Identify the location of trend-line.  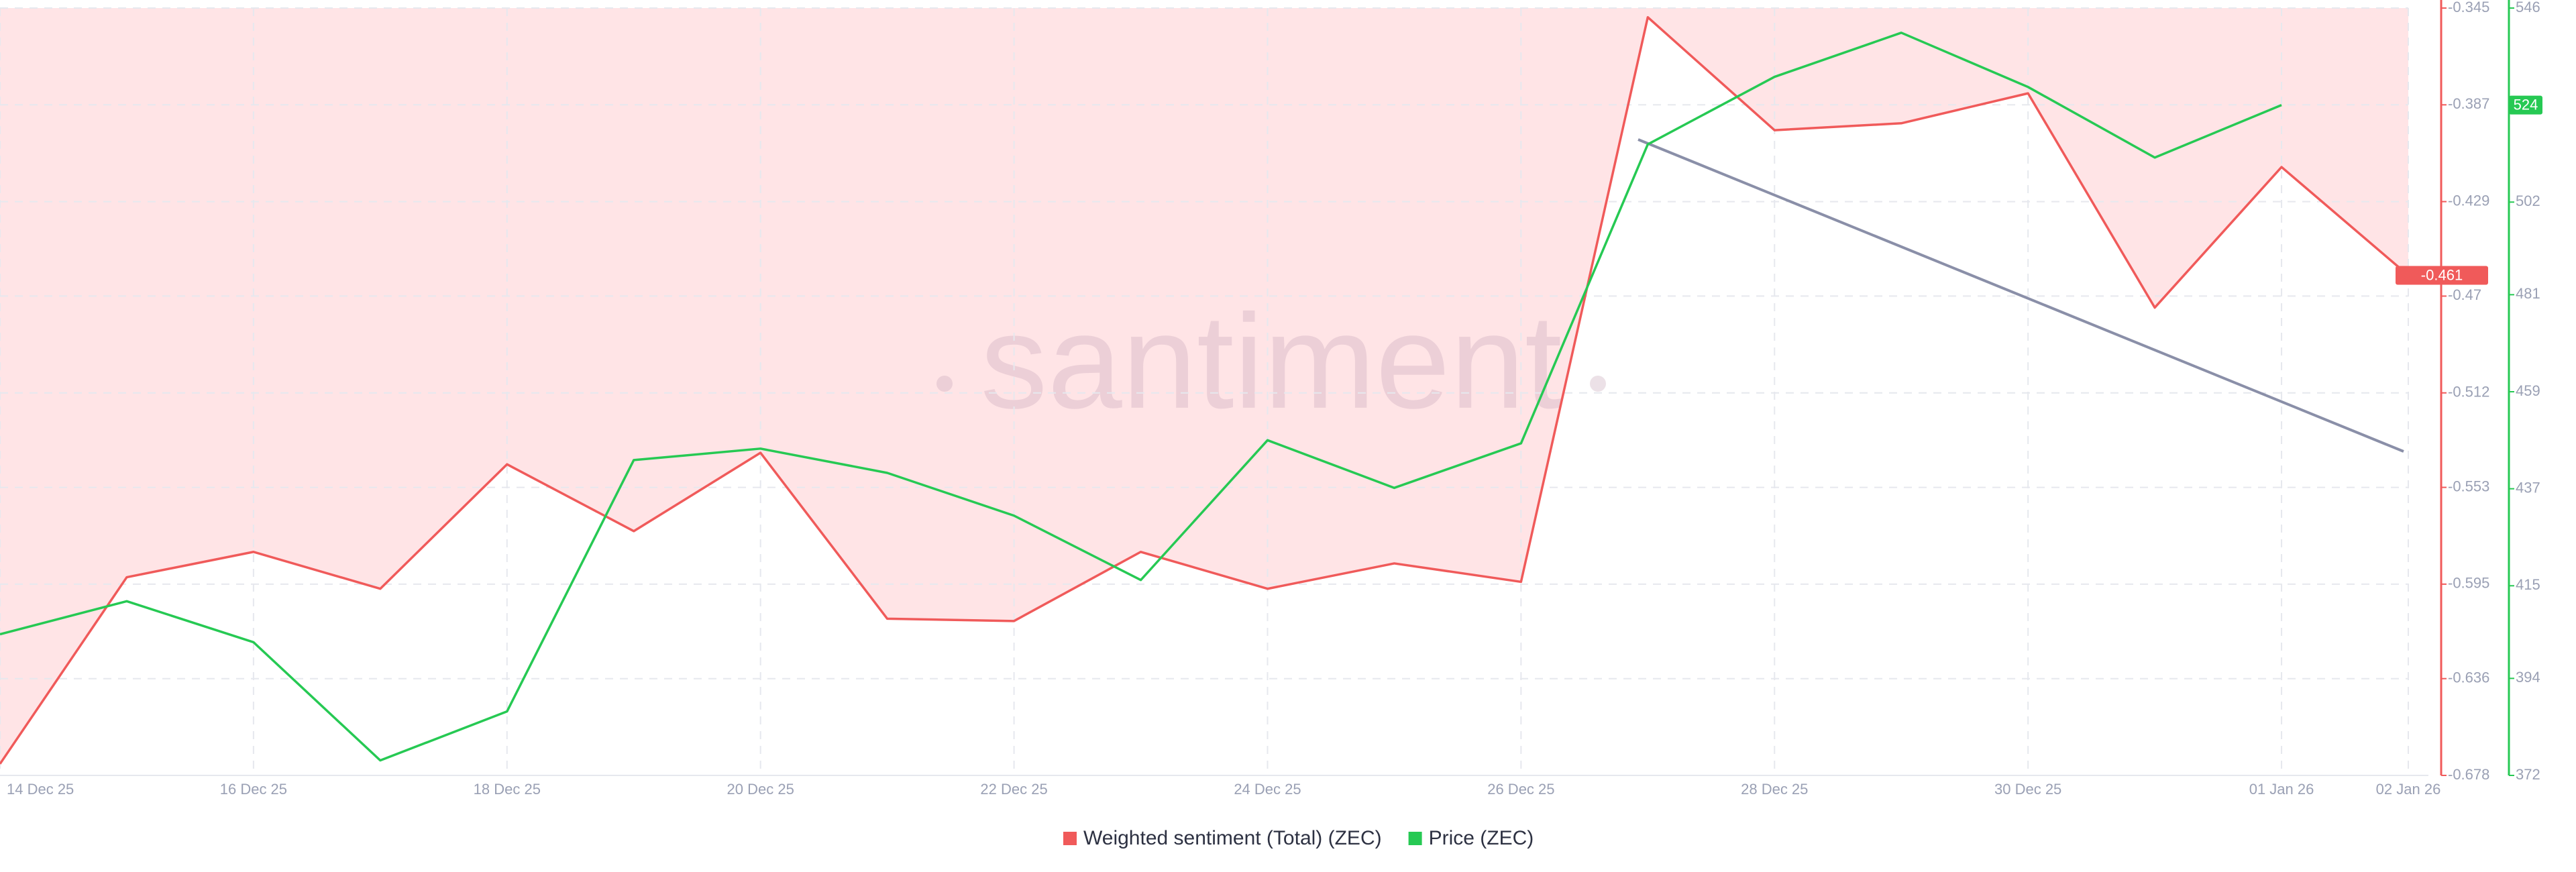
(2021, 295).